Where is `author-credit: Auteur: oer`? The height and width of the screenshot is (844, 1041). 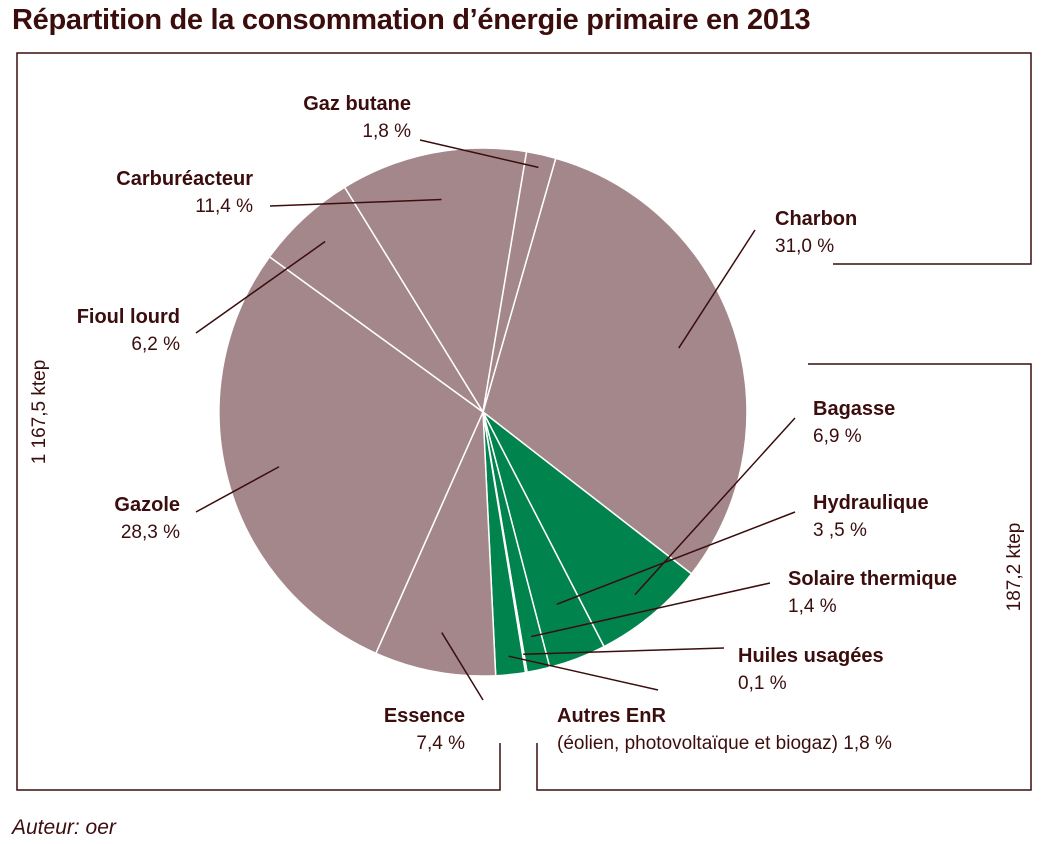 author-credit: Auteur: oer is located at coordinates (64, 827).